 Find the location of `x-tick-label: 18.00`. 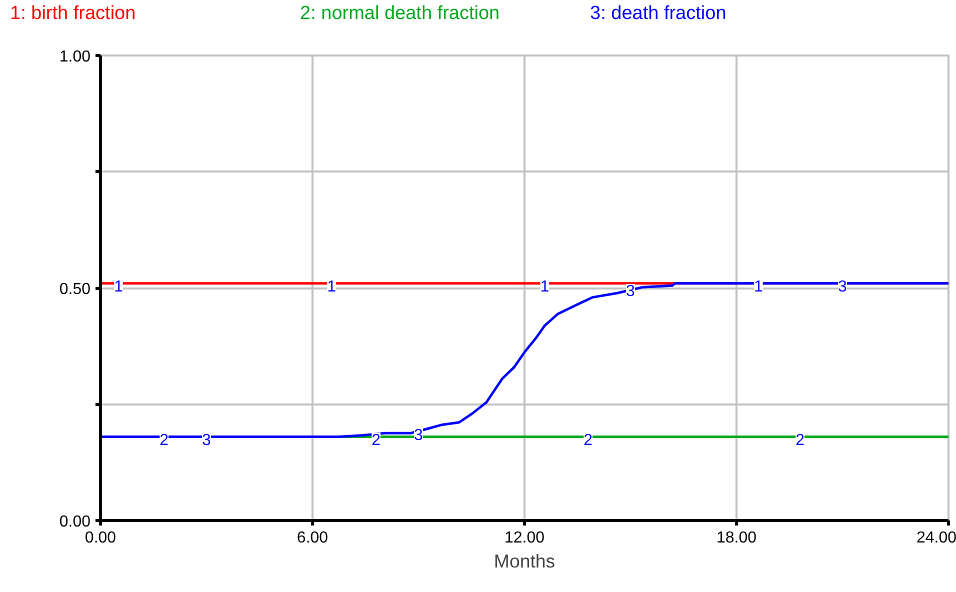

x-tick-label: 18.00 is located at coordinates (736, 538).